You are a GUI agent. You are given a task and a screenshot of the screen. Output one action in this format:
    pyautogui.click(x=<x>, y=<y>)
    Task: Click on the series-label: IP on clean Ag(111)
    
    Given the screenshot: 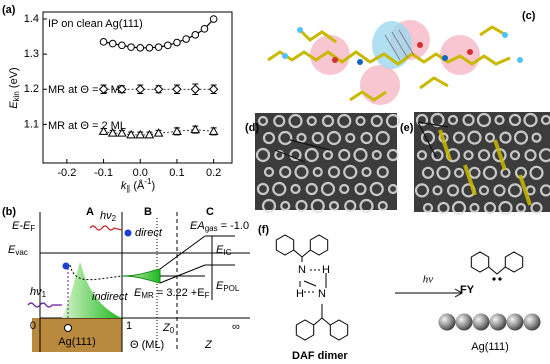 What is the action you would take?
    pyautogui.click(x=95, y=24)
    